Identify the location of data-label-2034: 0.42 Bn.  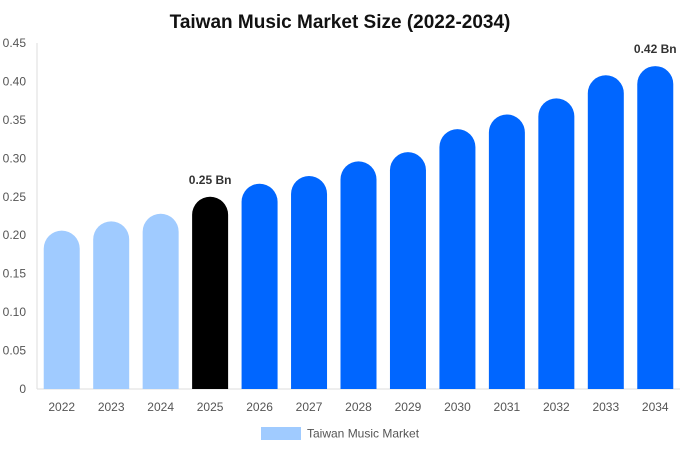
(655, 49).